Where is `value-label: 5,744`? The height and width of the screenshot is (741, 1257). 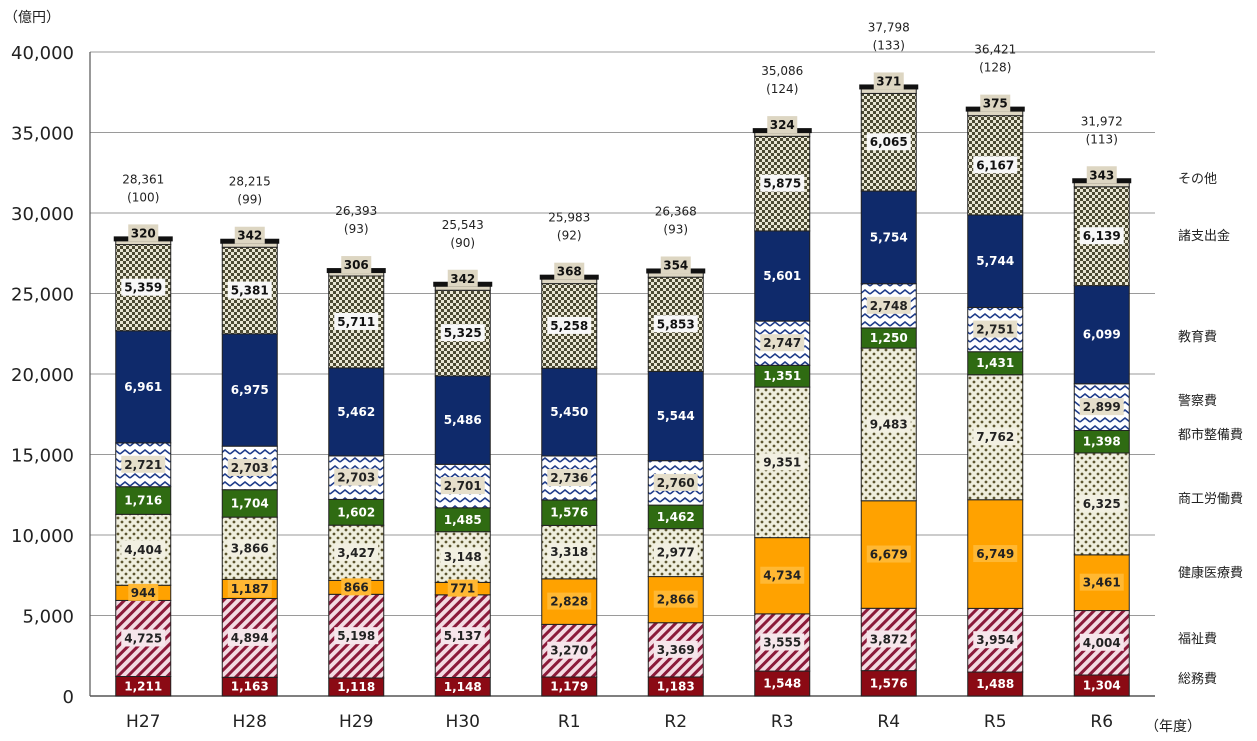
value-label: 5,744 is located at coordinates (995, 261).